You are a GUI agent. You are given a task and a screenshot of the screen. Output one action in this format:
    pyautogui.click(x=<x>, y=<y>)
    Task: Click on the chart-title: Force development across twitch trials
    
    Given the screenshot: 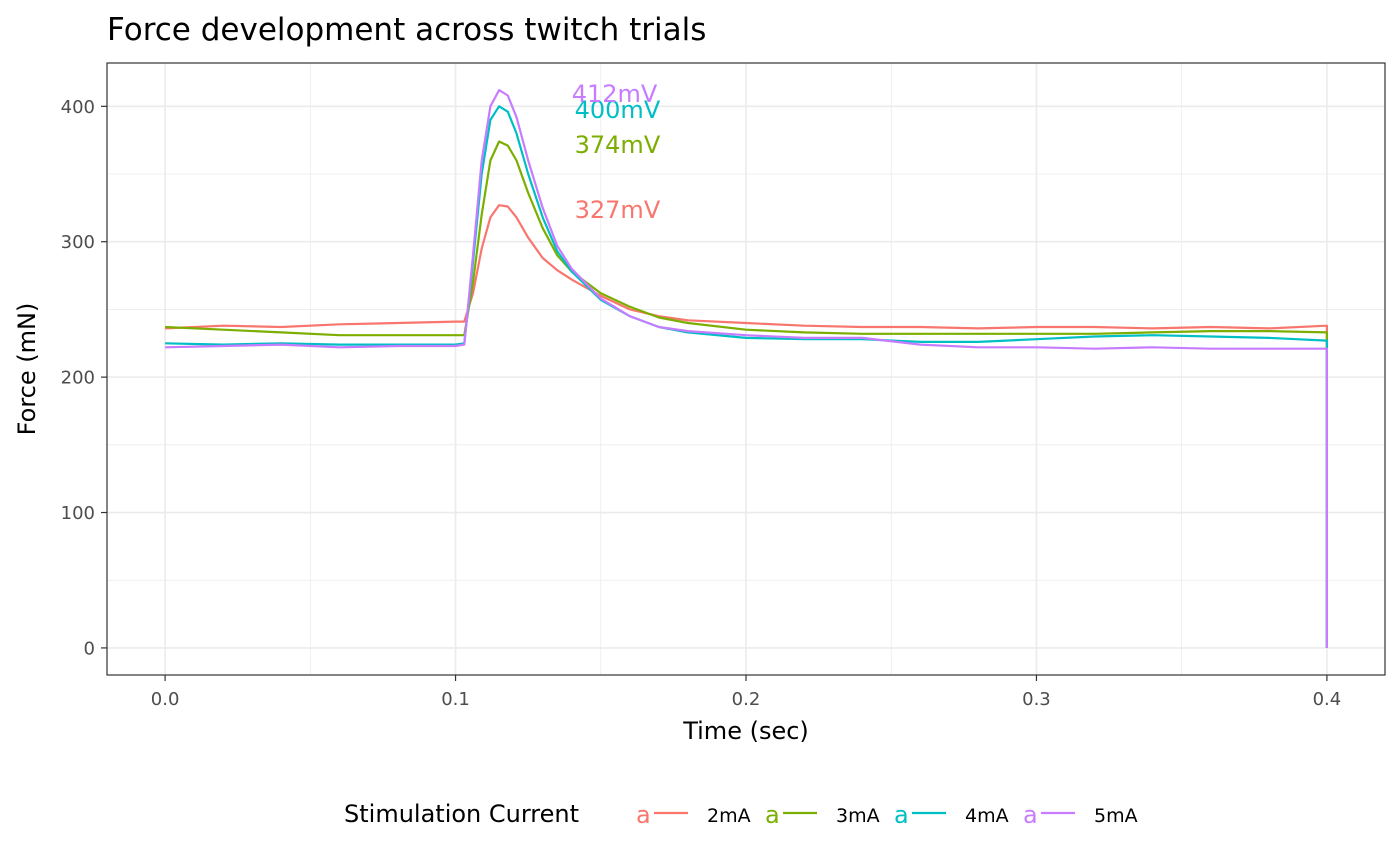 What is the action you would take?
    pyautogui.click(x=406, y=30)
    